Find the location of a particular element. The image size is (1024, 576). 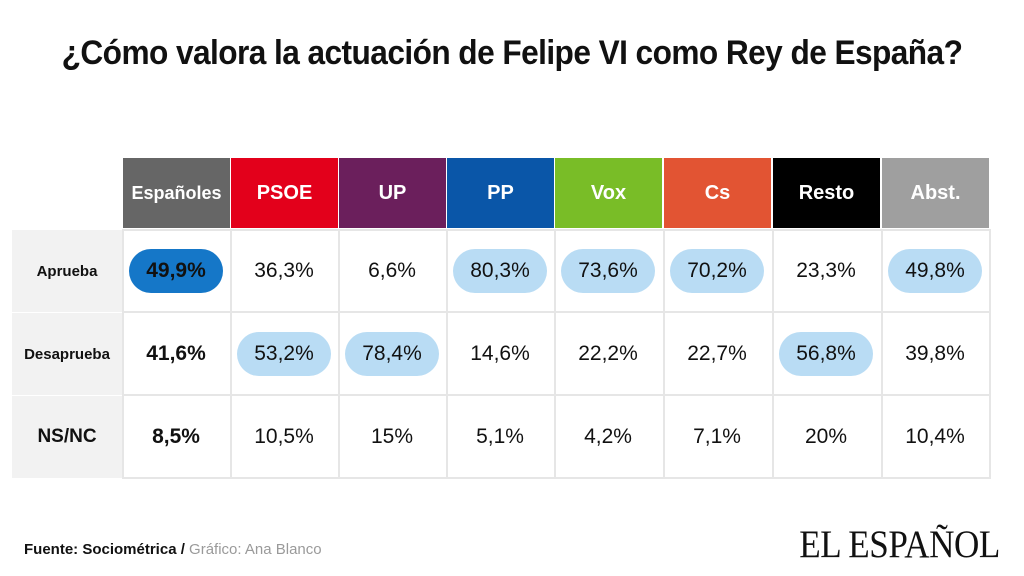

cell-value: 36,3% is located at coordinates (284, 270).